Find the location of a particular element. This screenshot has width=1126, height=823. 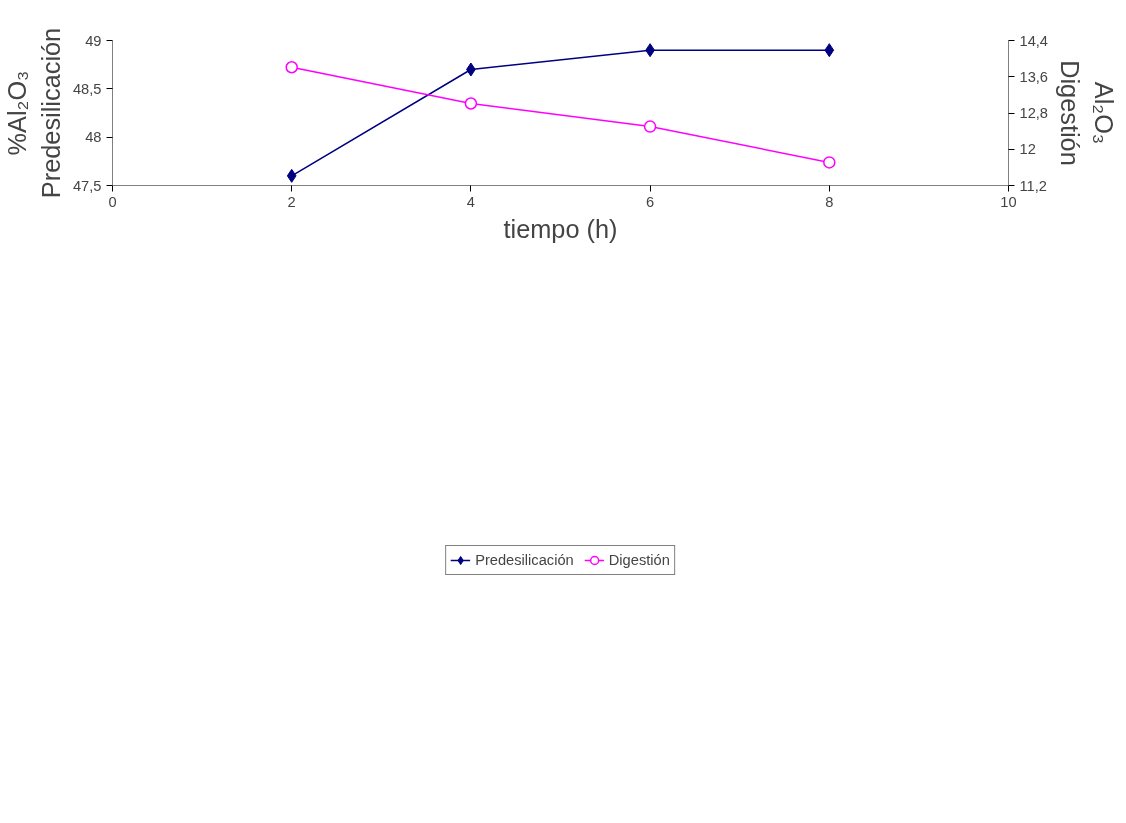

x-tick-label: 0 is located at coordinates (112, 201).